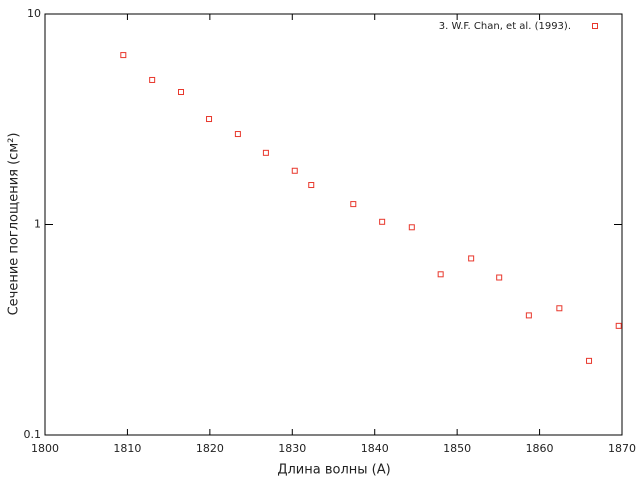  I want to click on x-tick-label: 1810, so click(127, 448).